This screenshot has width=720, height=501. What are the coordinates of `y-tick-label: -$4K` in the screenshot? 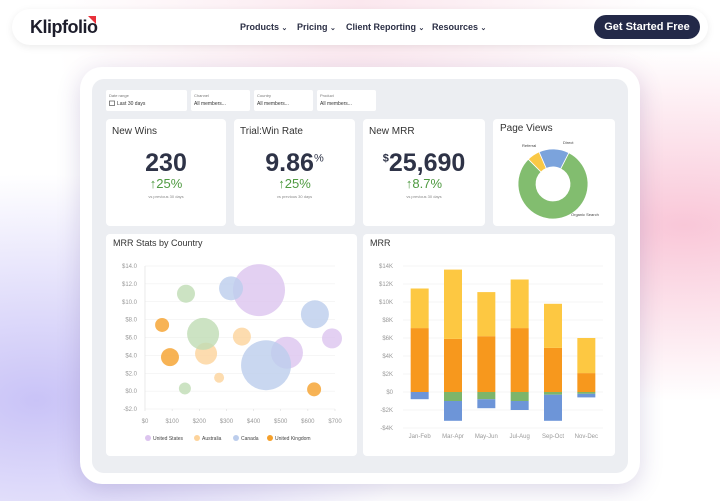 It's located at (386, 429).